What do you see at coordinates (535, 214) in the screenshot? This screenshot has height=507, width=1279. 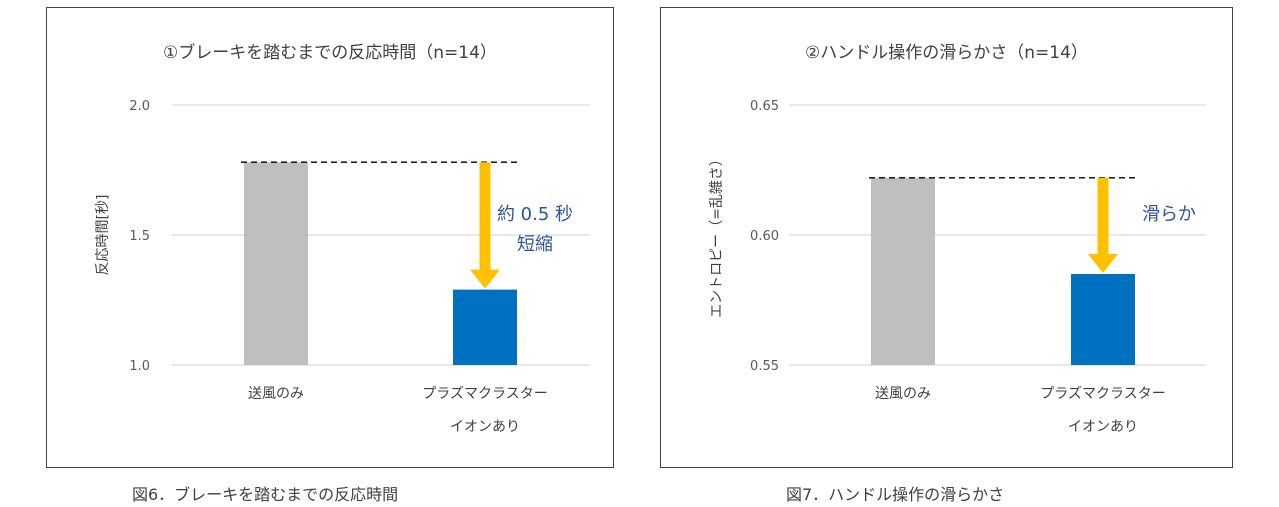 I see `annotation-label: 約 0.5 秒` at bounding box center [535, 214].